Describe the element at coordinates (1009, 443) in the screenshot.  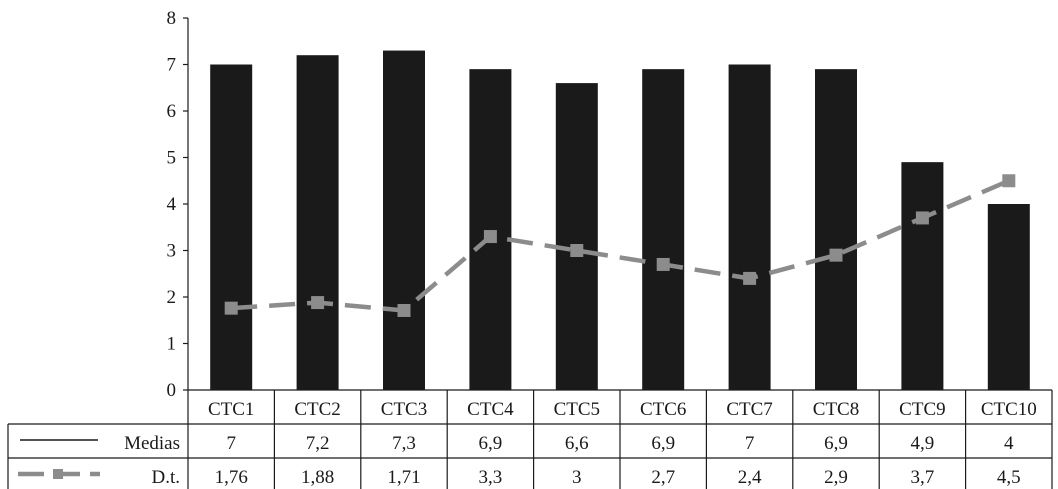
I see `table-cell-medias: 4` at that location.